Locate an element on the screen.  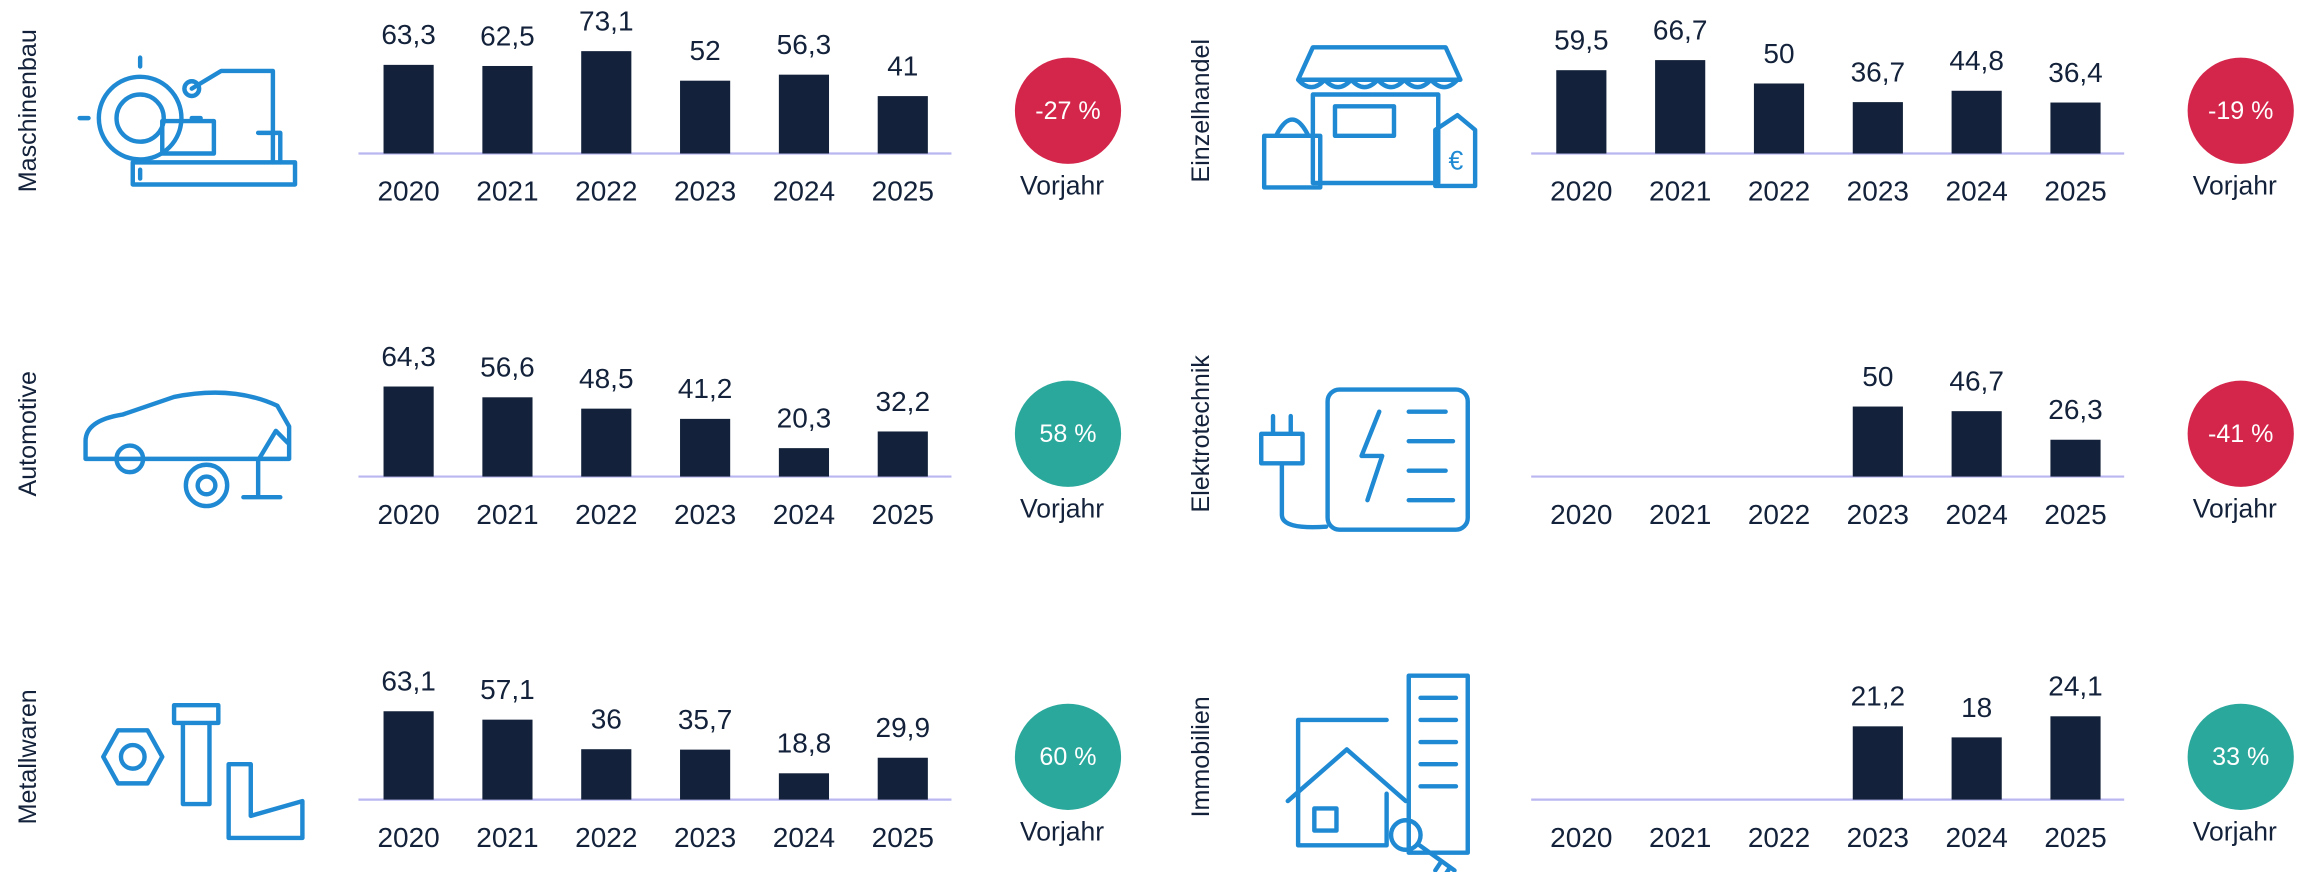
chart-title: Immobilien is located at coordinates (1201, 756).